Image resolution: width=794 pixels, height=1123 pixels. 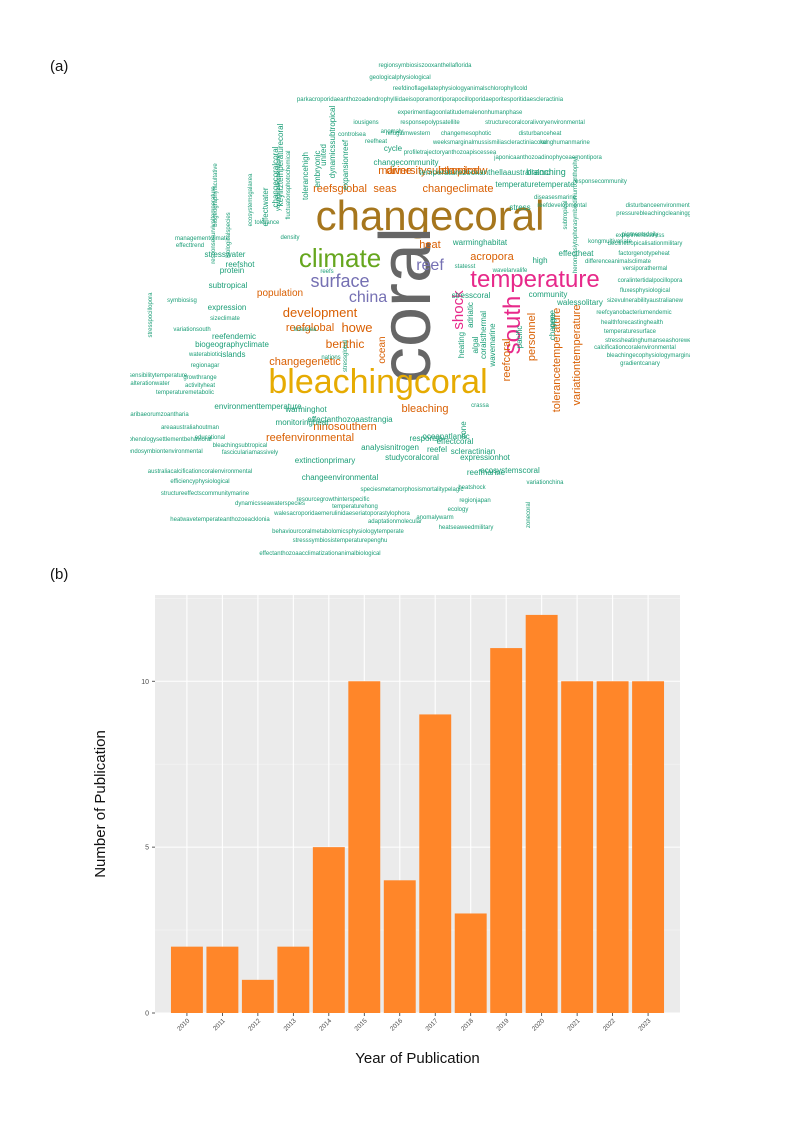 I want to click on word-cloud-word: alterationwater, so click(x=149, y=384).